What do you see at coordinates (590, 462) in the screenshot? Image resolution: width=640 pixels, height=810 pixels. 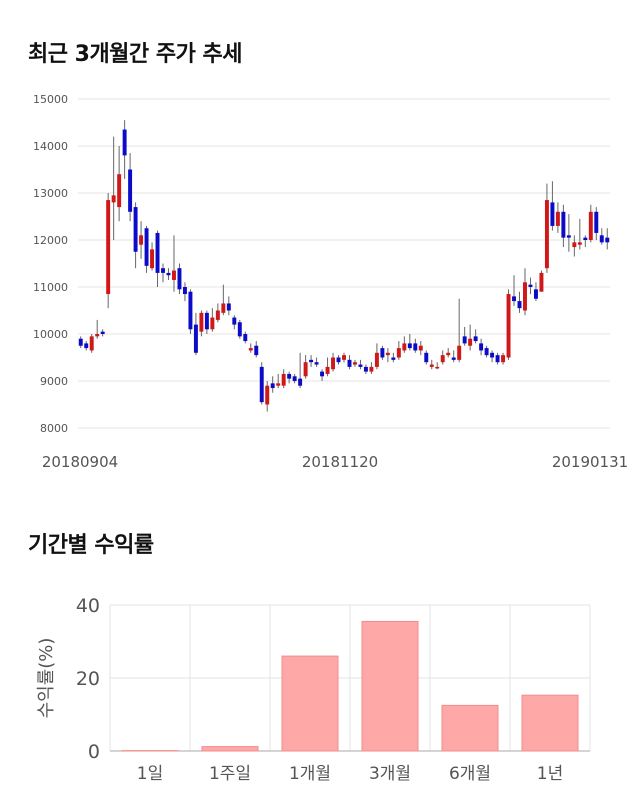 I see `price-x-tick-label: 20190131` at bounding box center [590, 462].